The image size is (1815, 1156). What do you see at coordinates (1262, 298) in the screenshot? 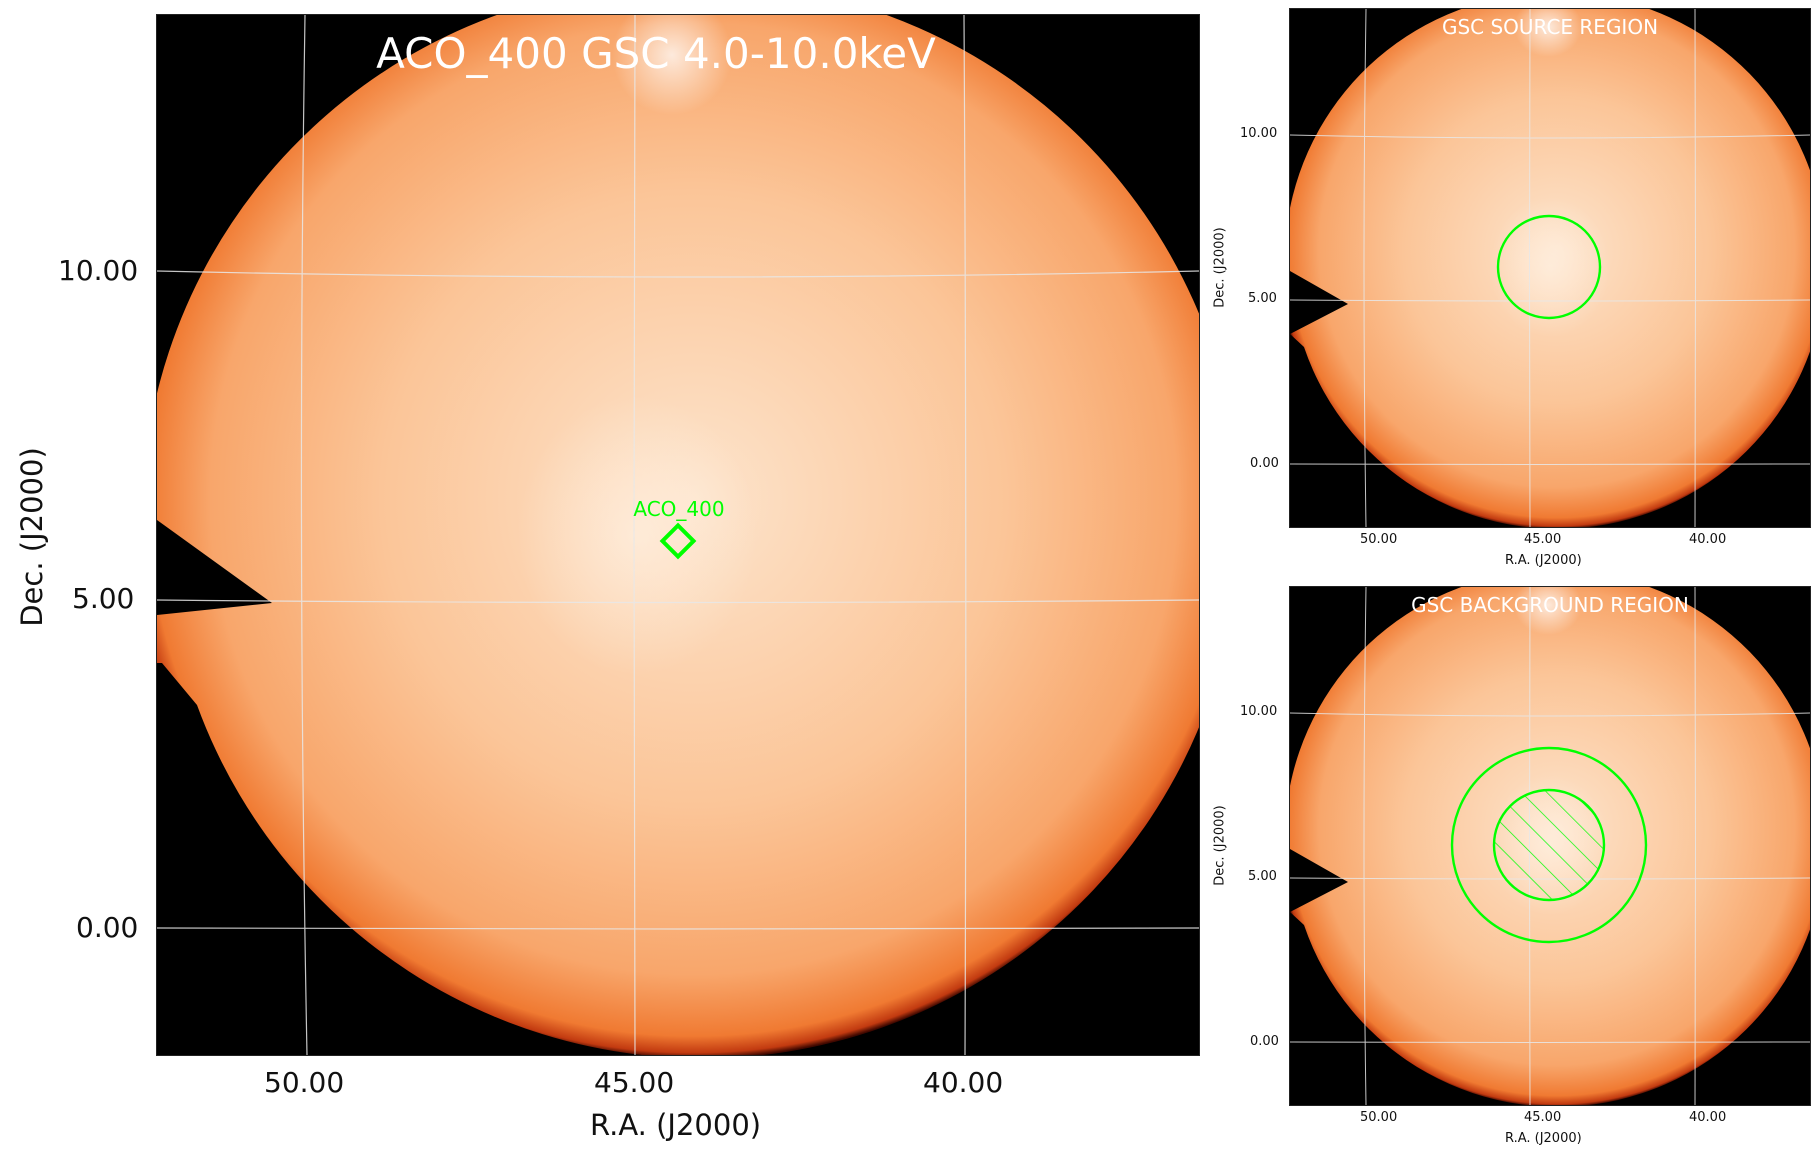
I see `src-y-tick-5: 5.00` at bounding box center [1262, 298].